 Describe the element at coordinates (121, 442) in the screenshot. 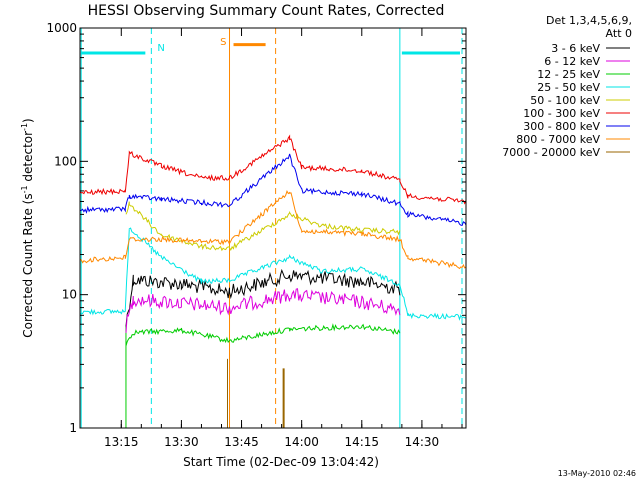

I see `x-tick-label: 13:15` at that location.